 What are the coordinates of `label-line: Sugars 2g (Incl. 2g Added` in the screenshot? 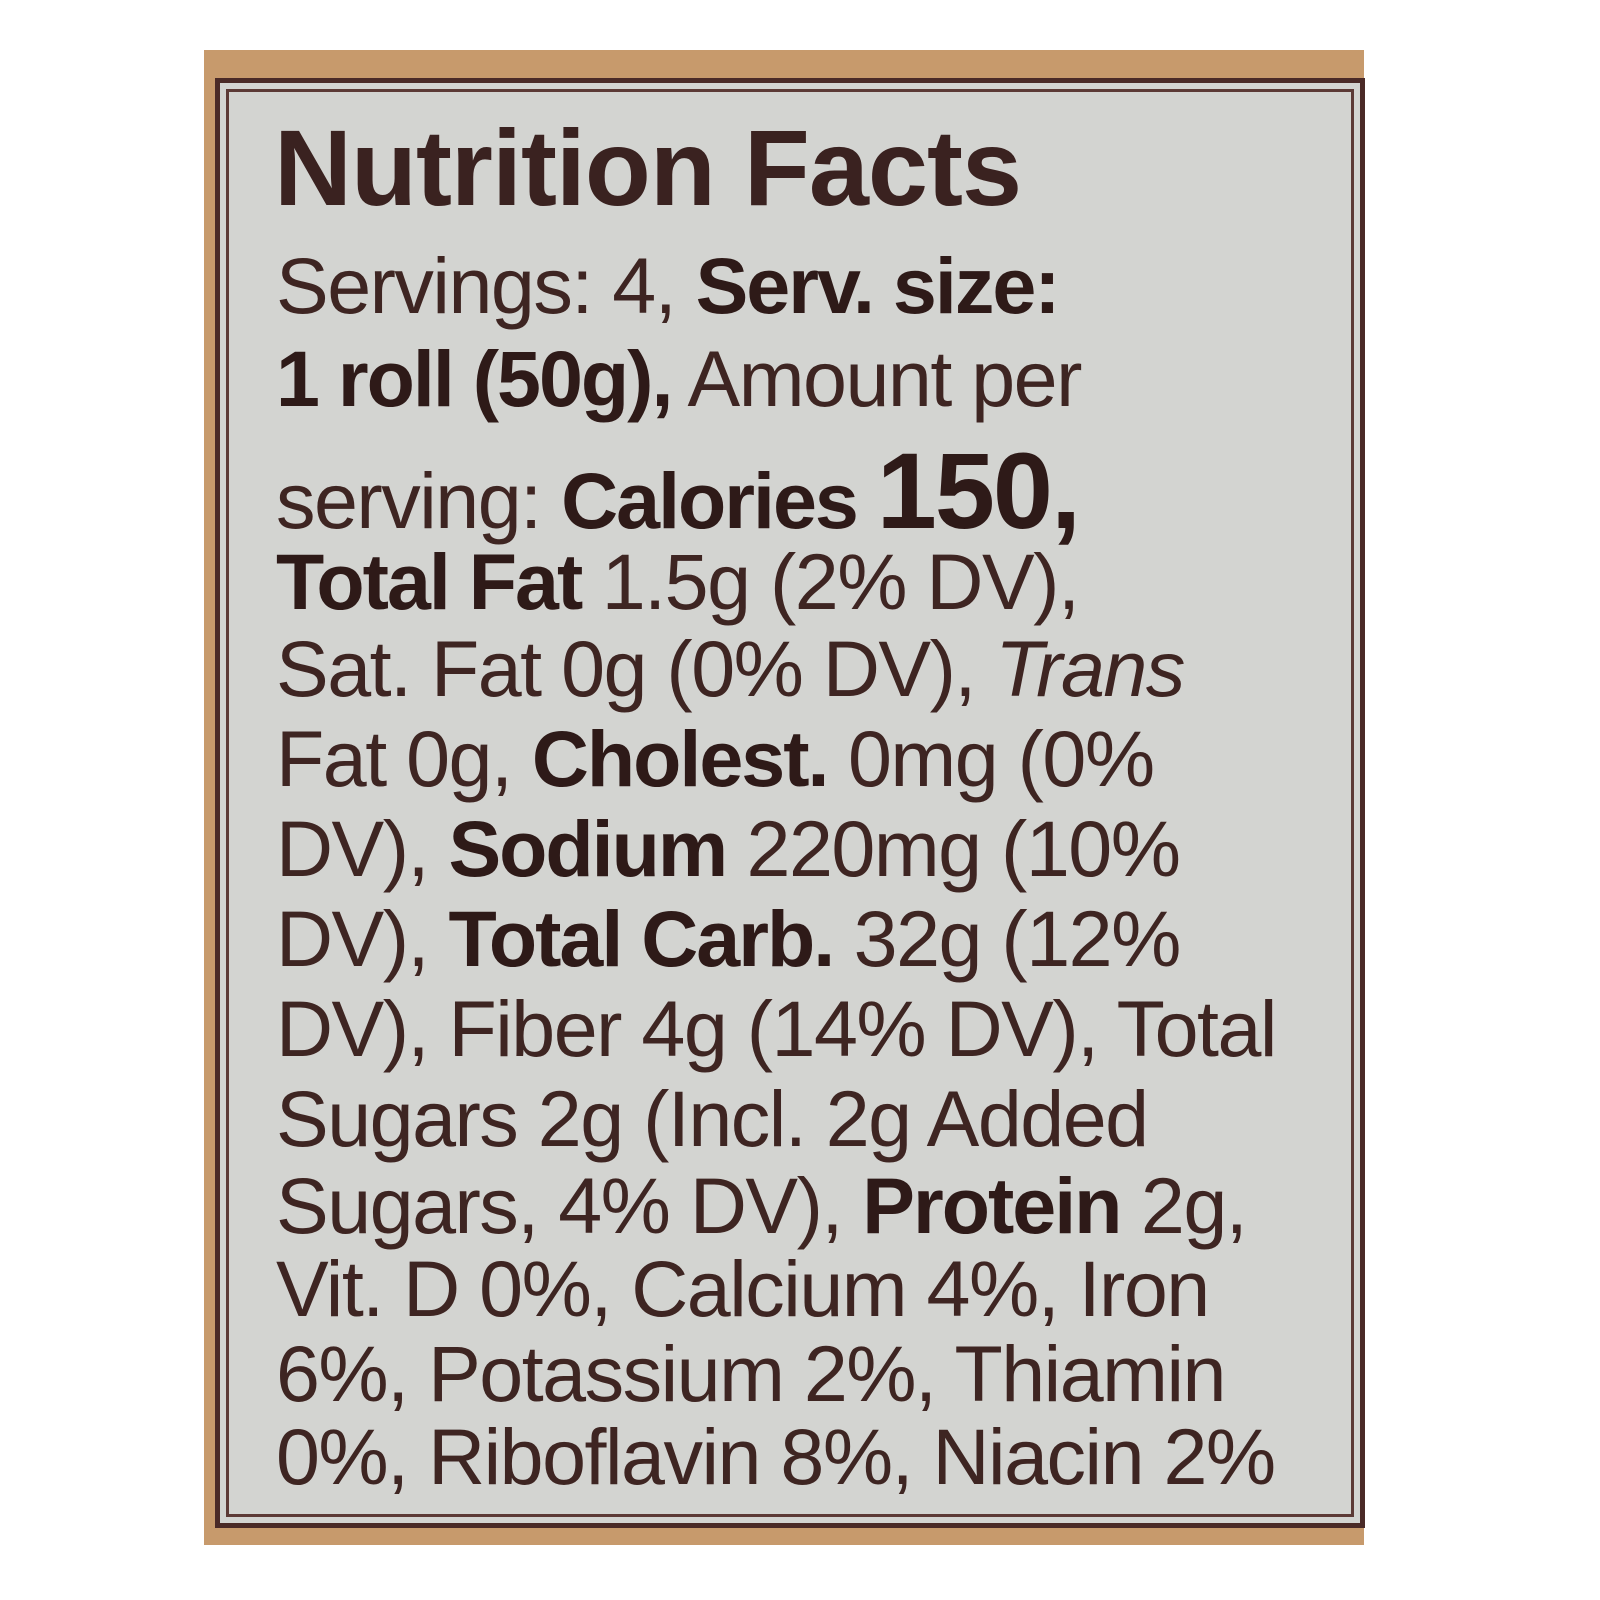 It's located at (712, 1119).